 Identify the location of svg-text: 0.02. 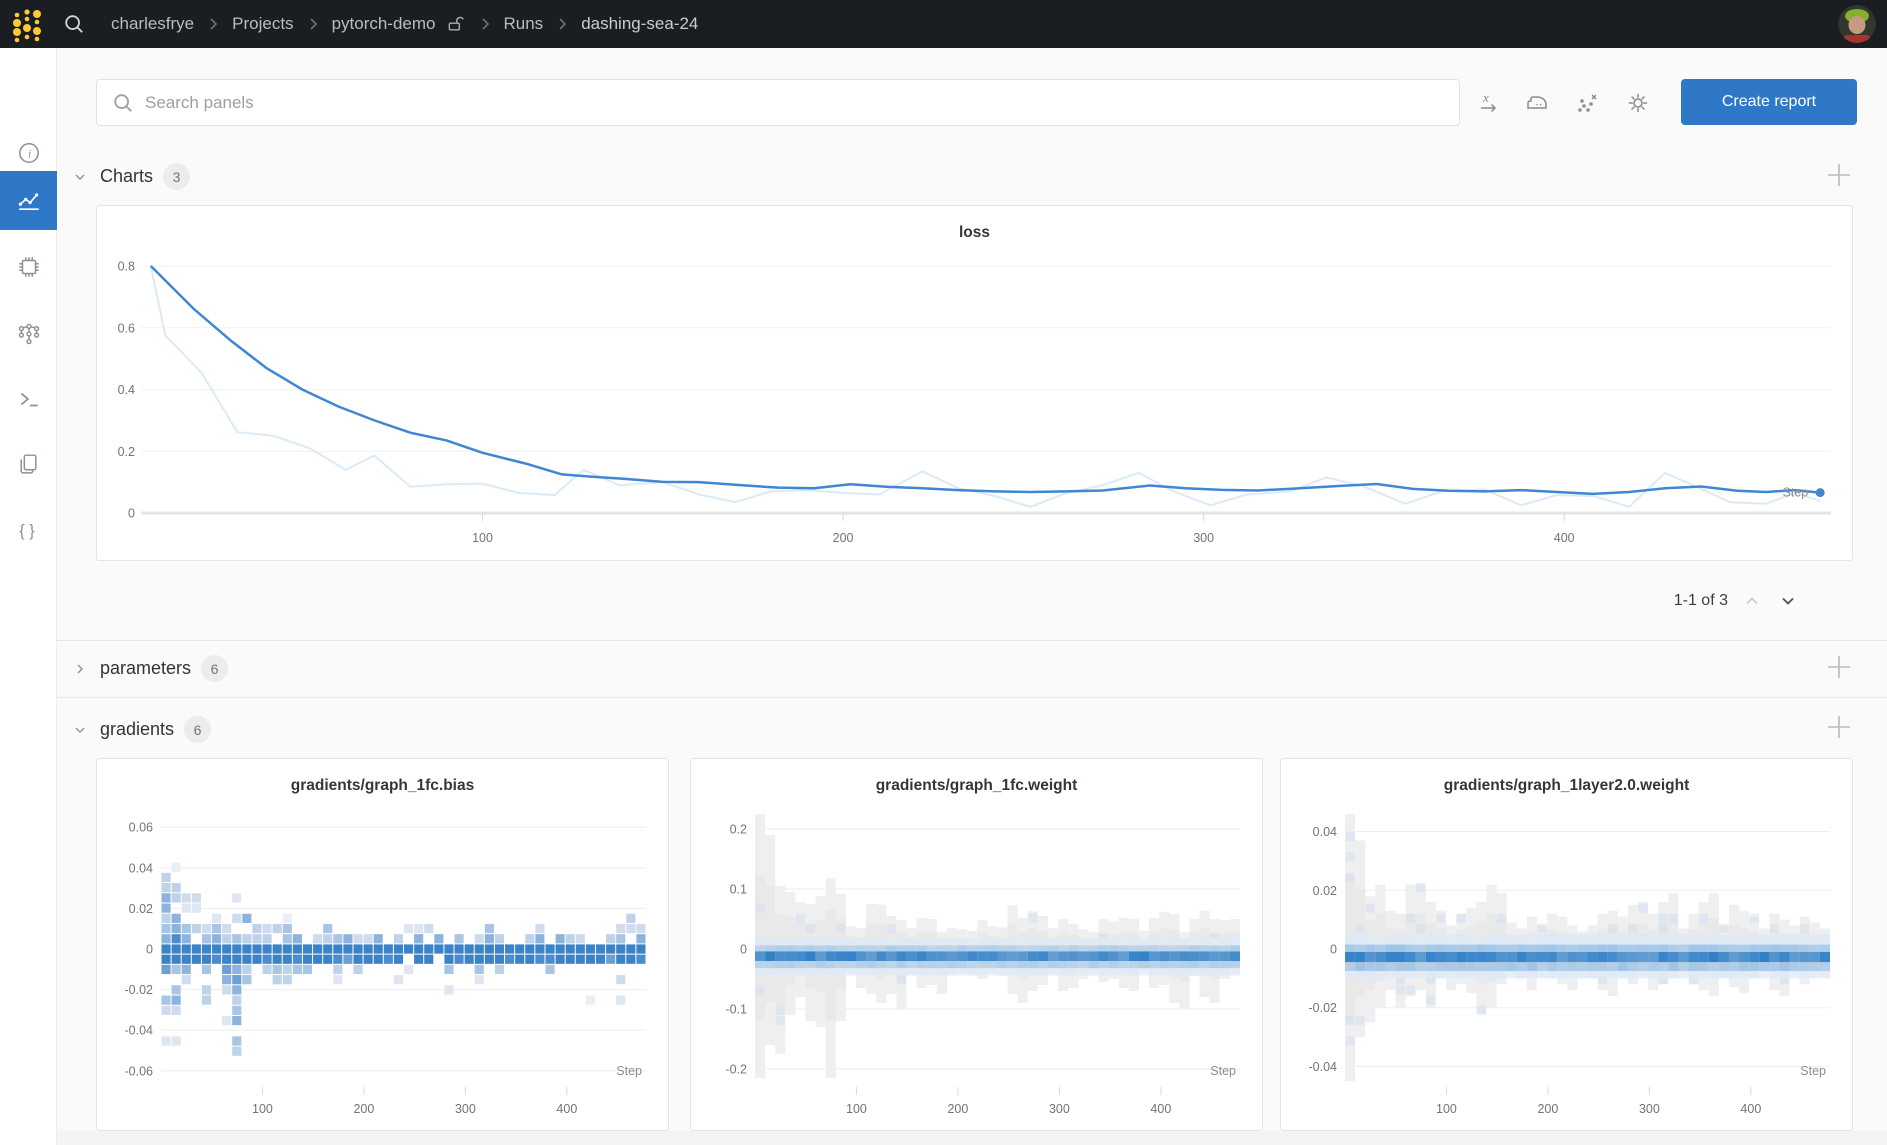
(141, 909).